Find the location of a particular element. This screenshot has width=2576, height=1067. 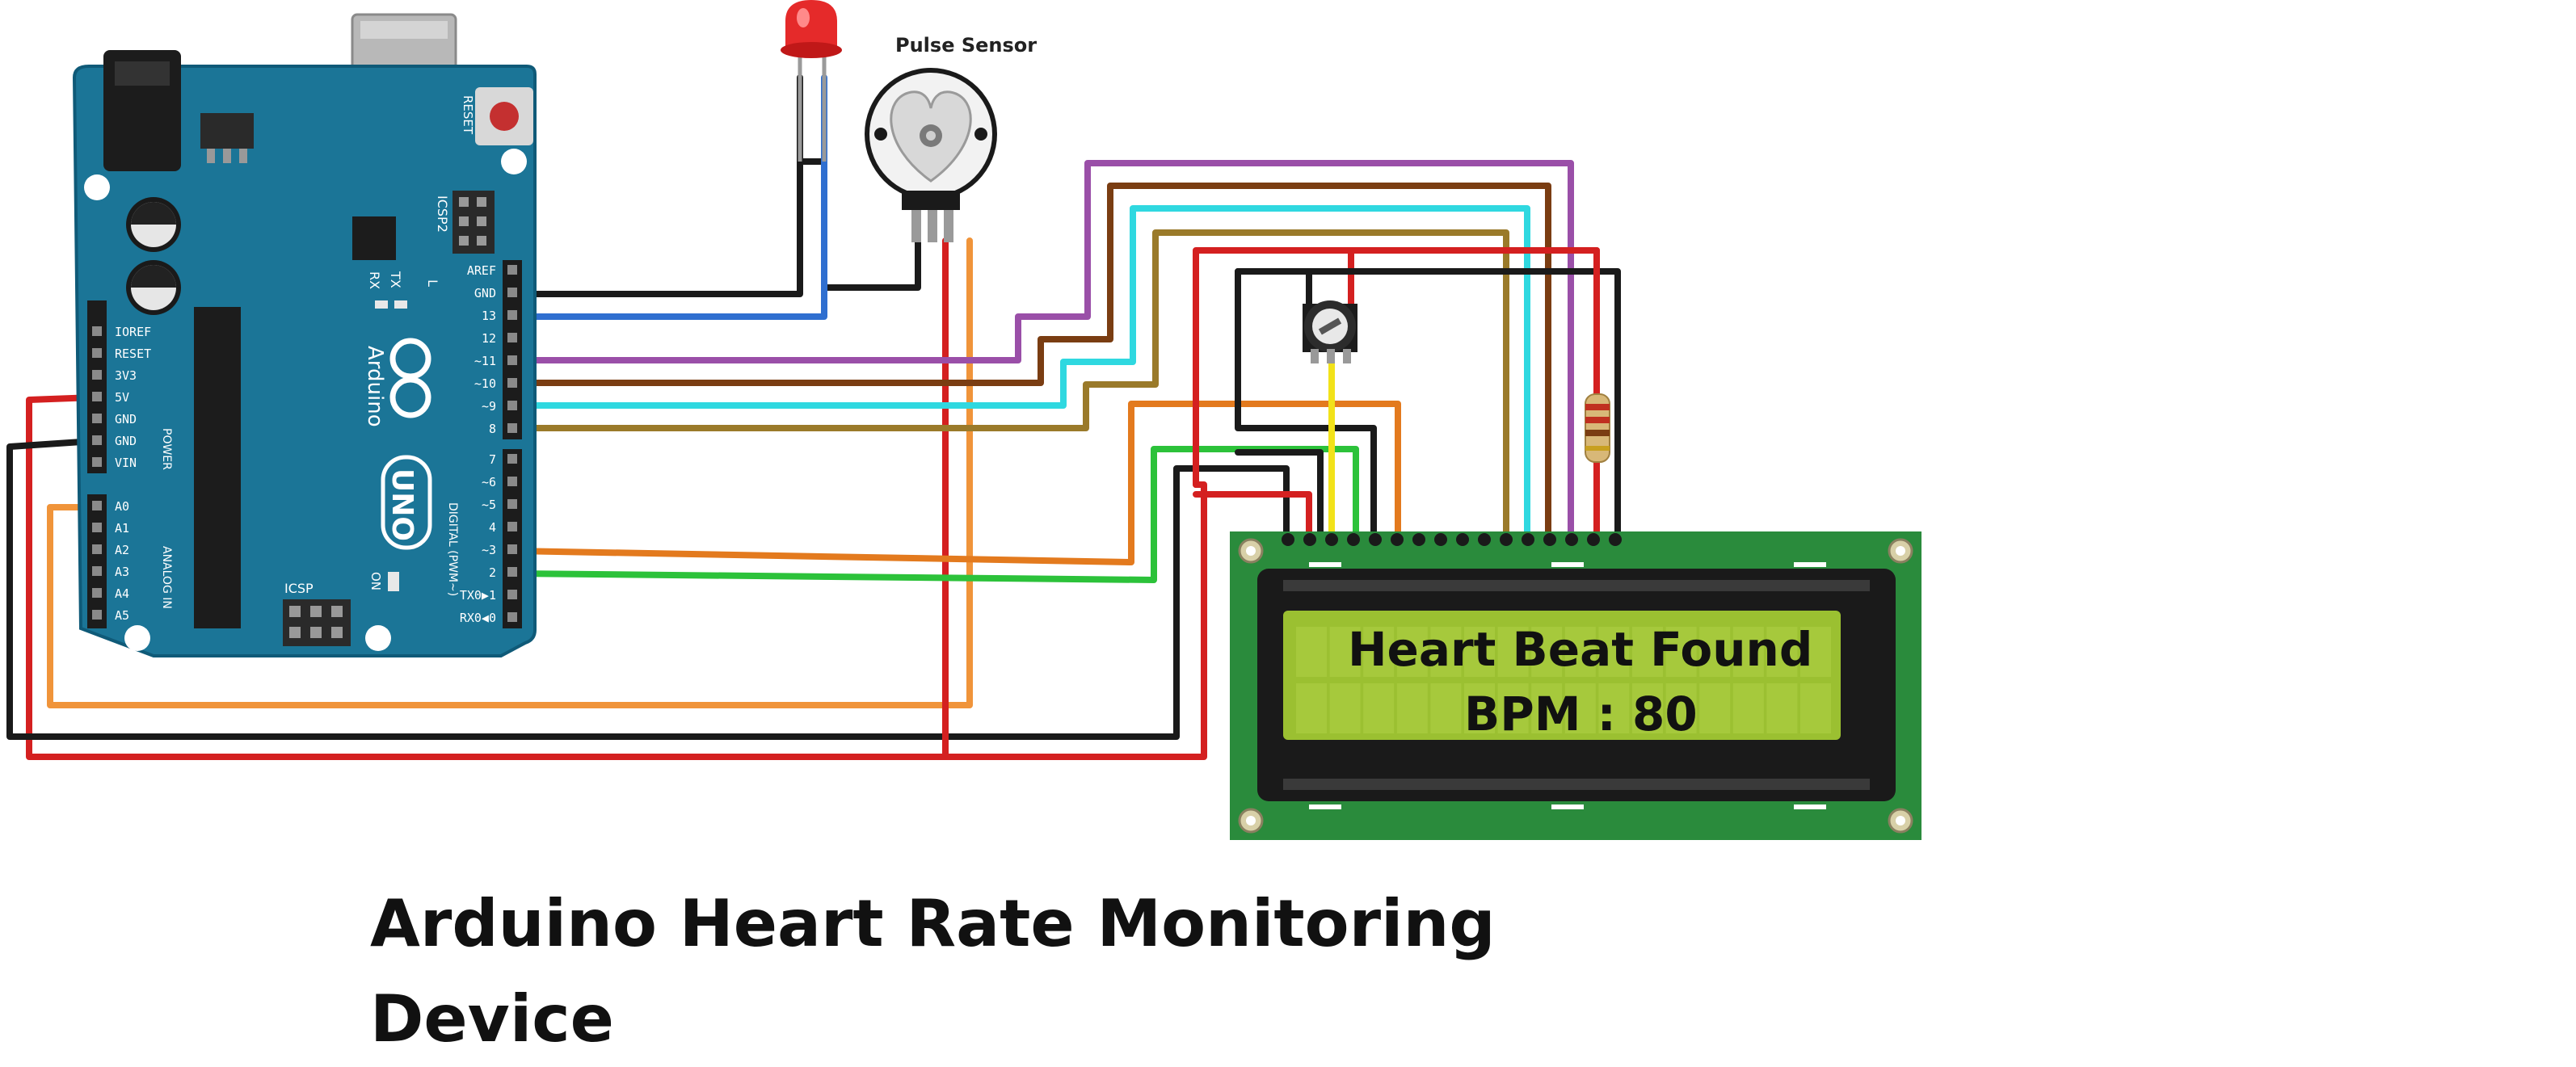

reset-label: RESET is located at coordinates (468, 115).